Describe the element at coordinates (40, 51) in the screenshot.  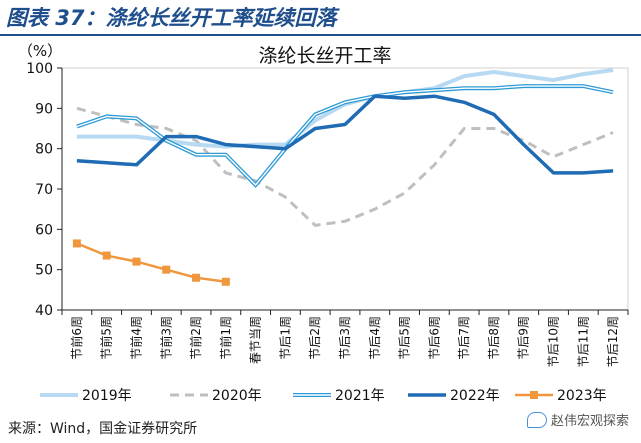
I see `y-axis-label: （%）` at that location.